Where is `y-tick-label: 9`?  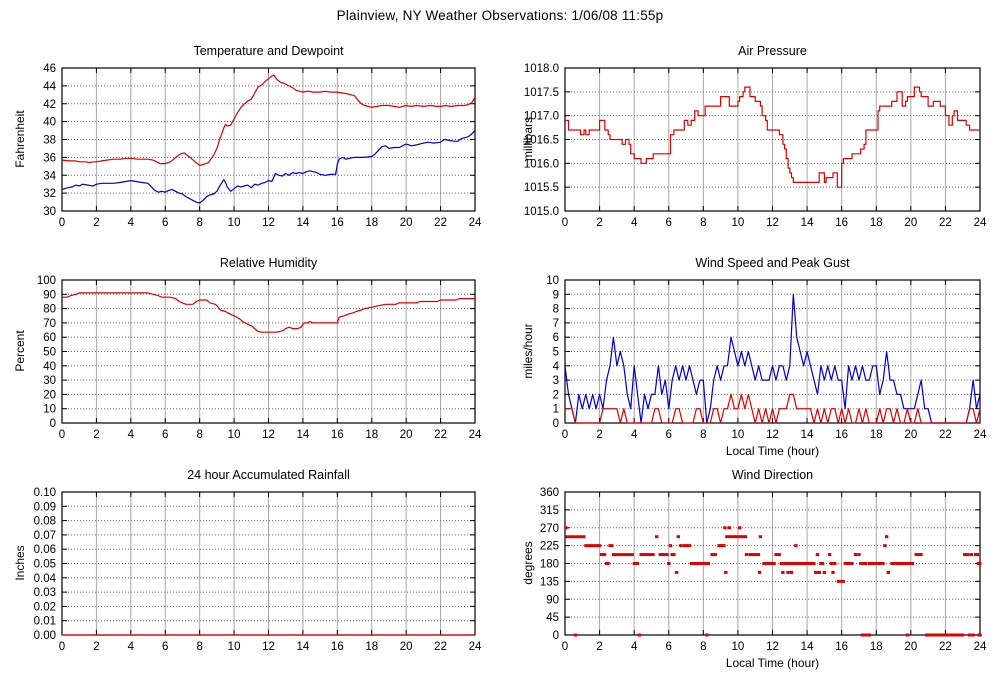
y-tick-label: 9 is located at coordinates (556, 295).